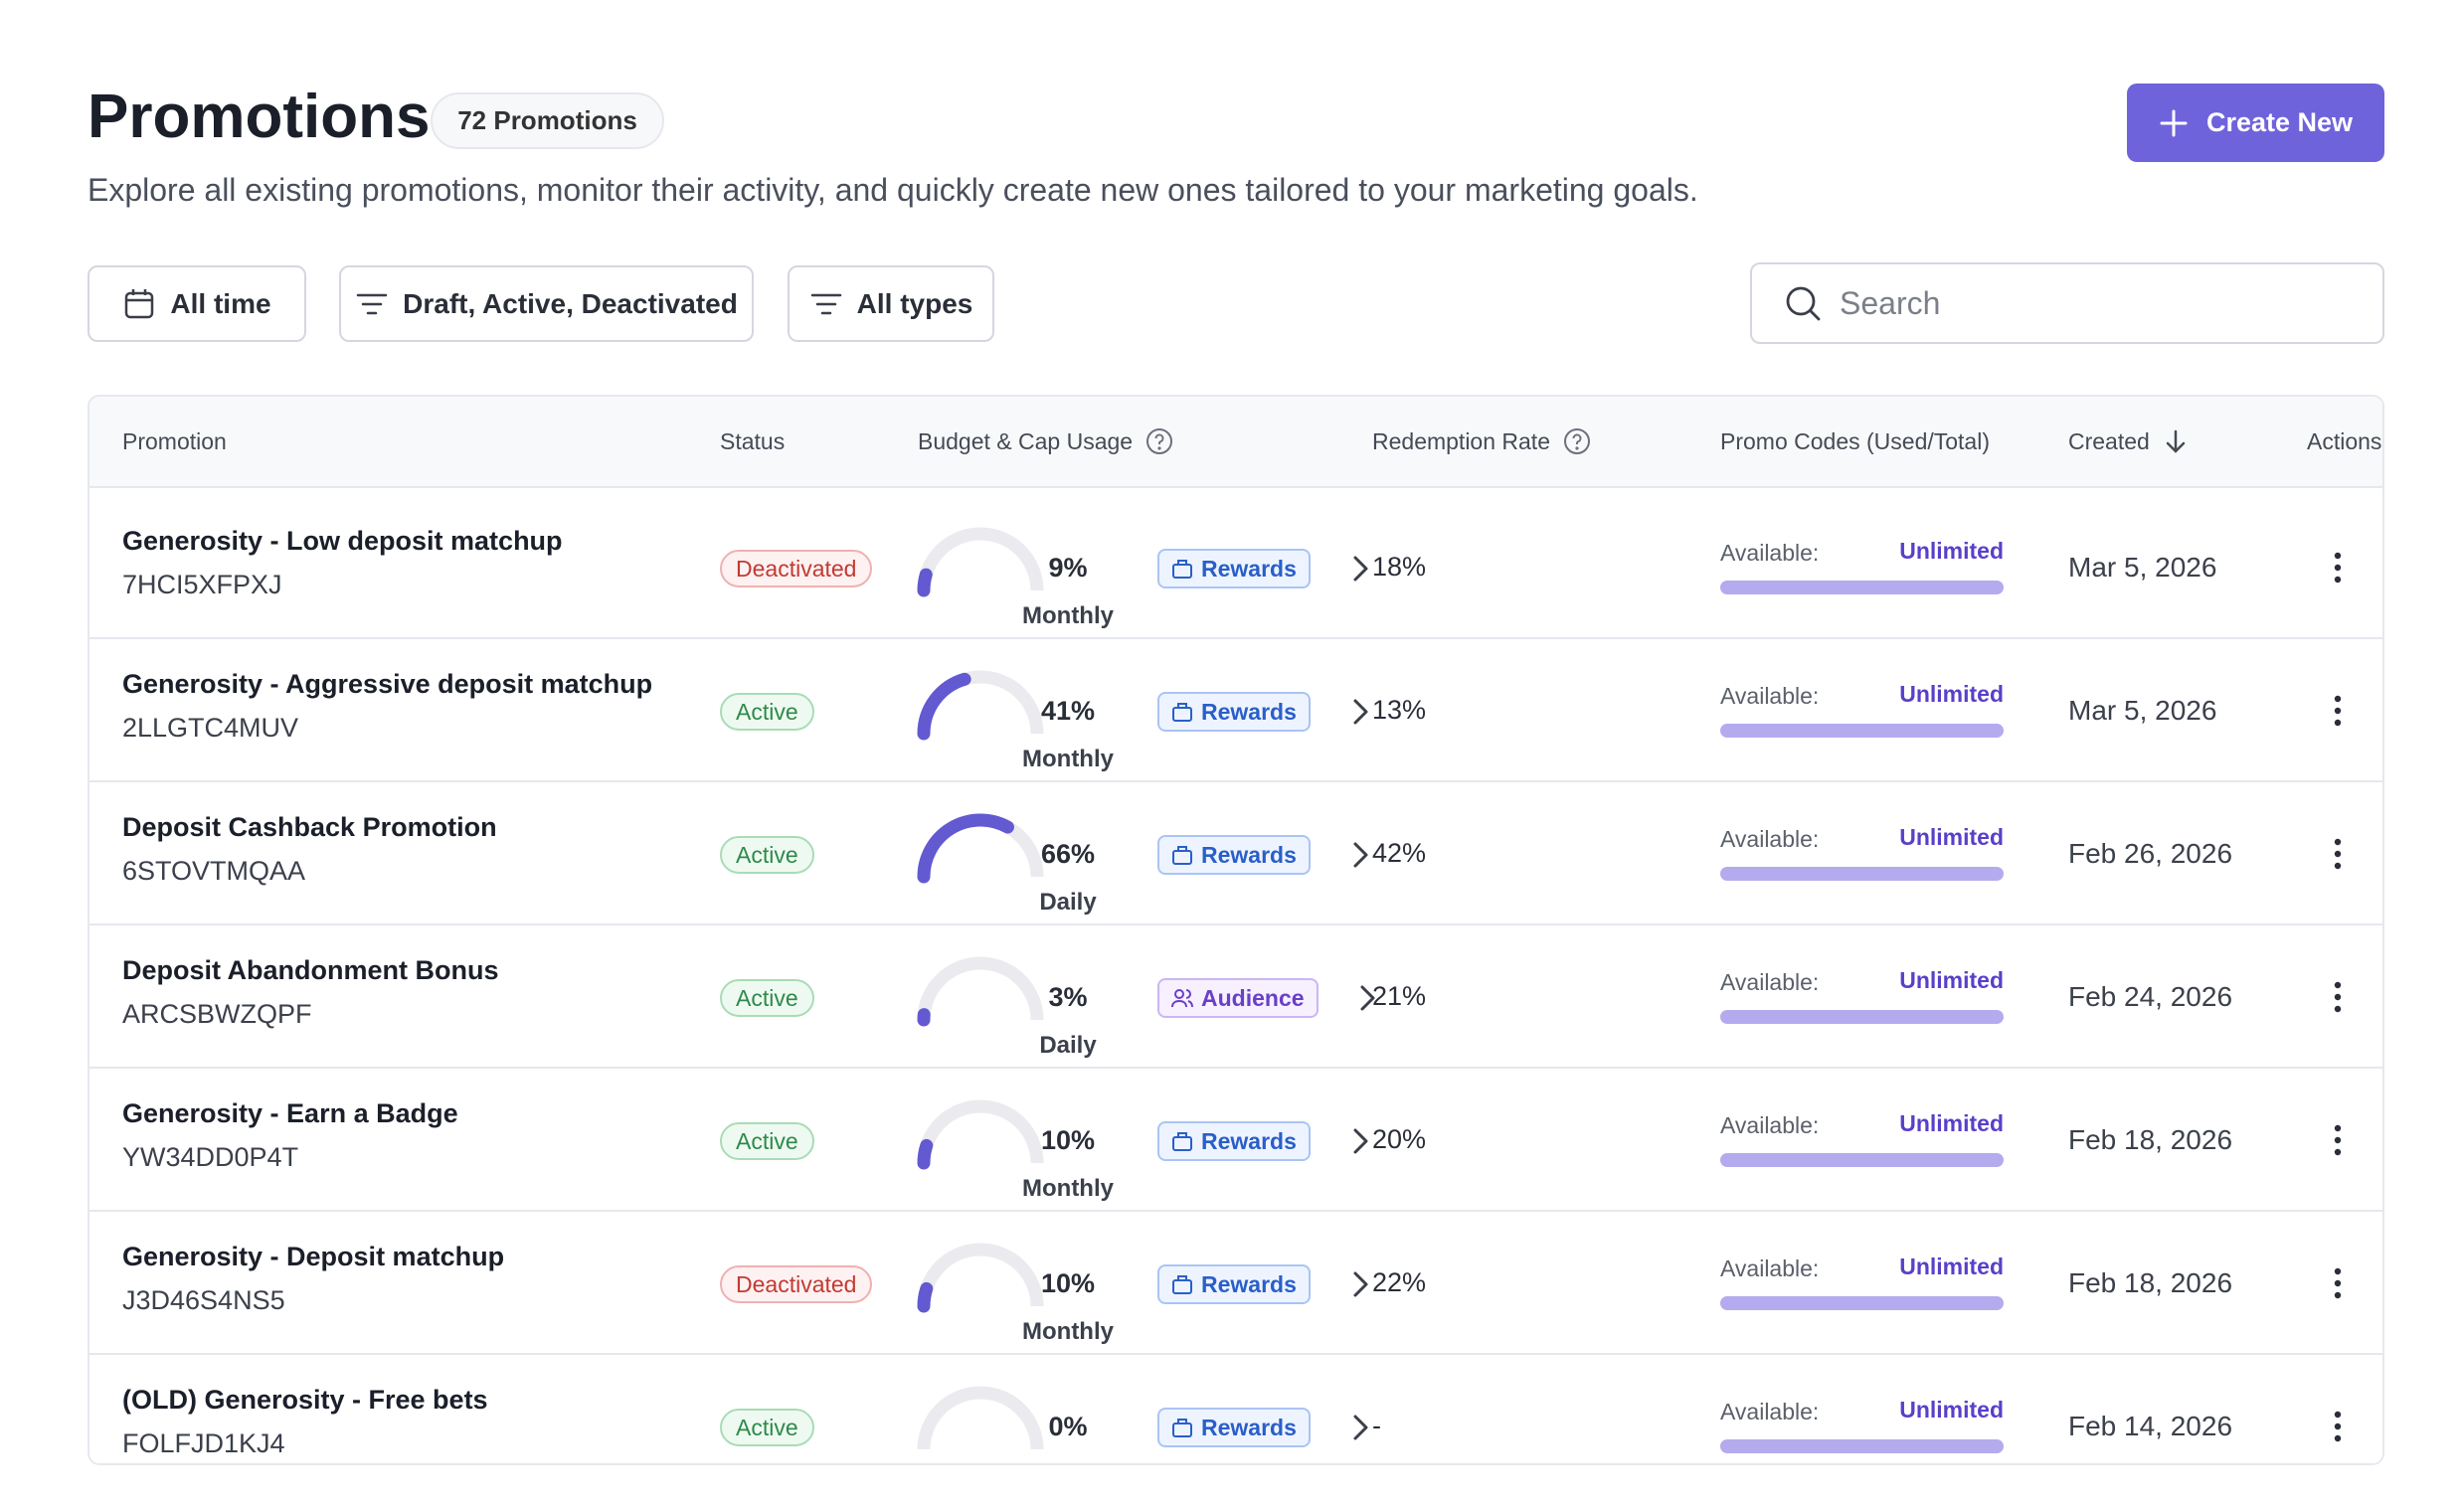  What do you see at coordinates (1399, 1139) in the screenshot?
I see `redemption-rate: 20%` at bounding box center [1399, 1139].